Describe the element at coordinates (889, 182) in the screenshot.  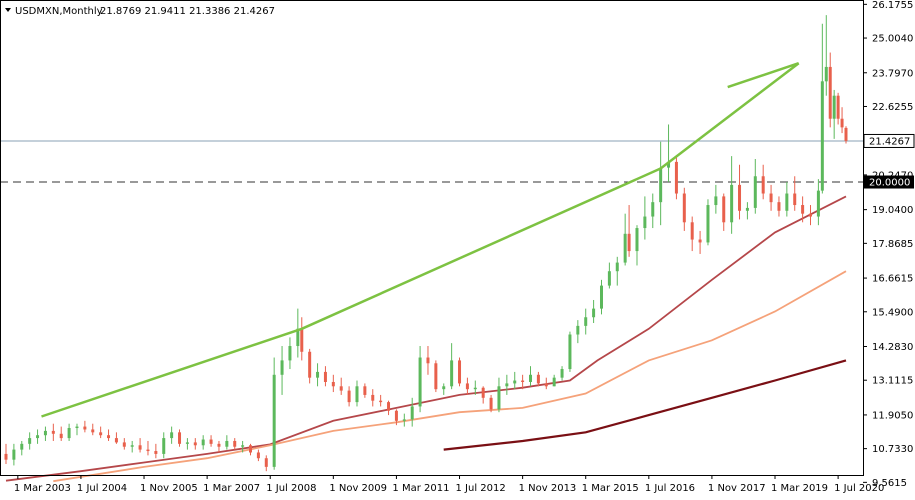
I see `level-price-tag` at that location.